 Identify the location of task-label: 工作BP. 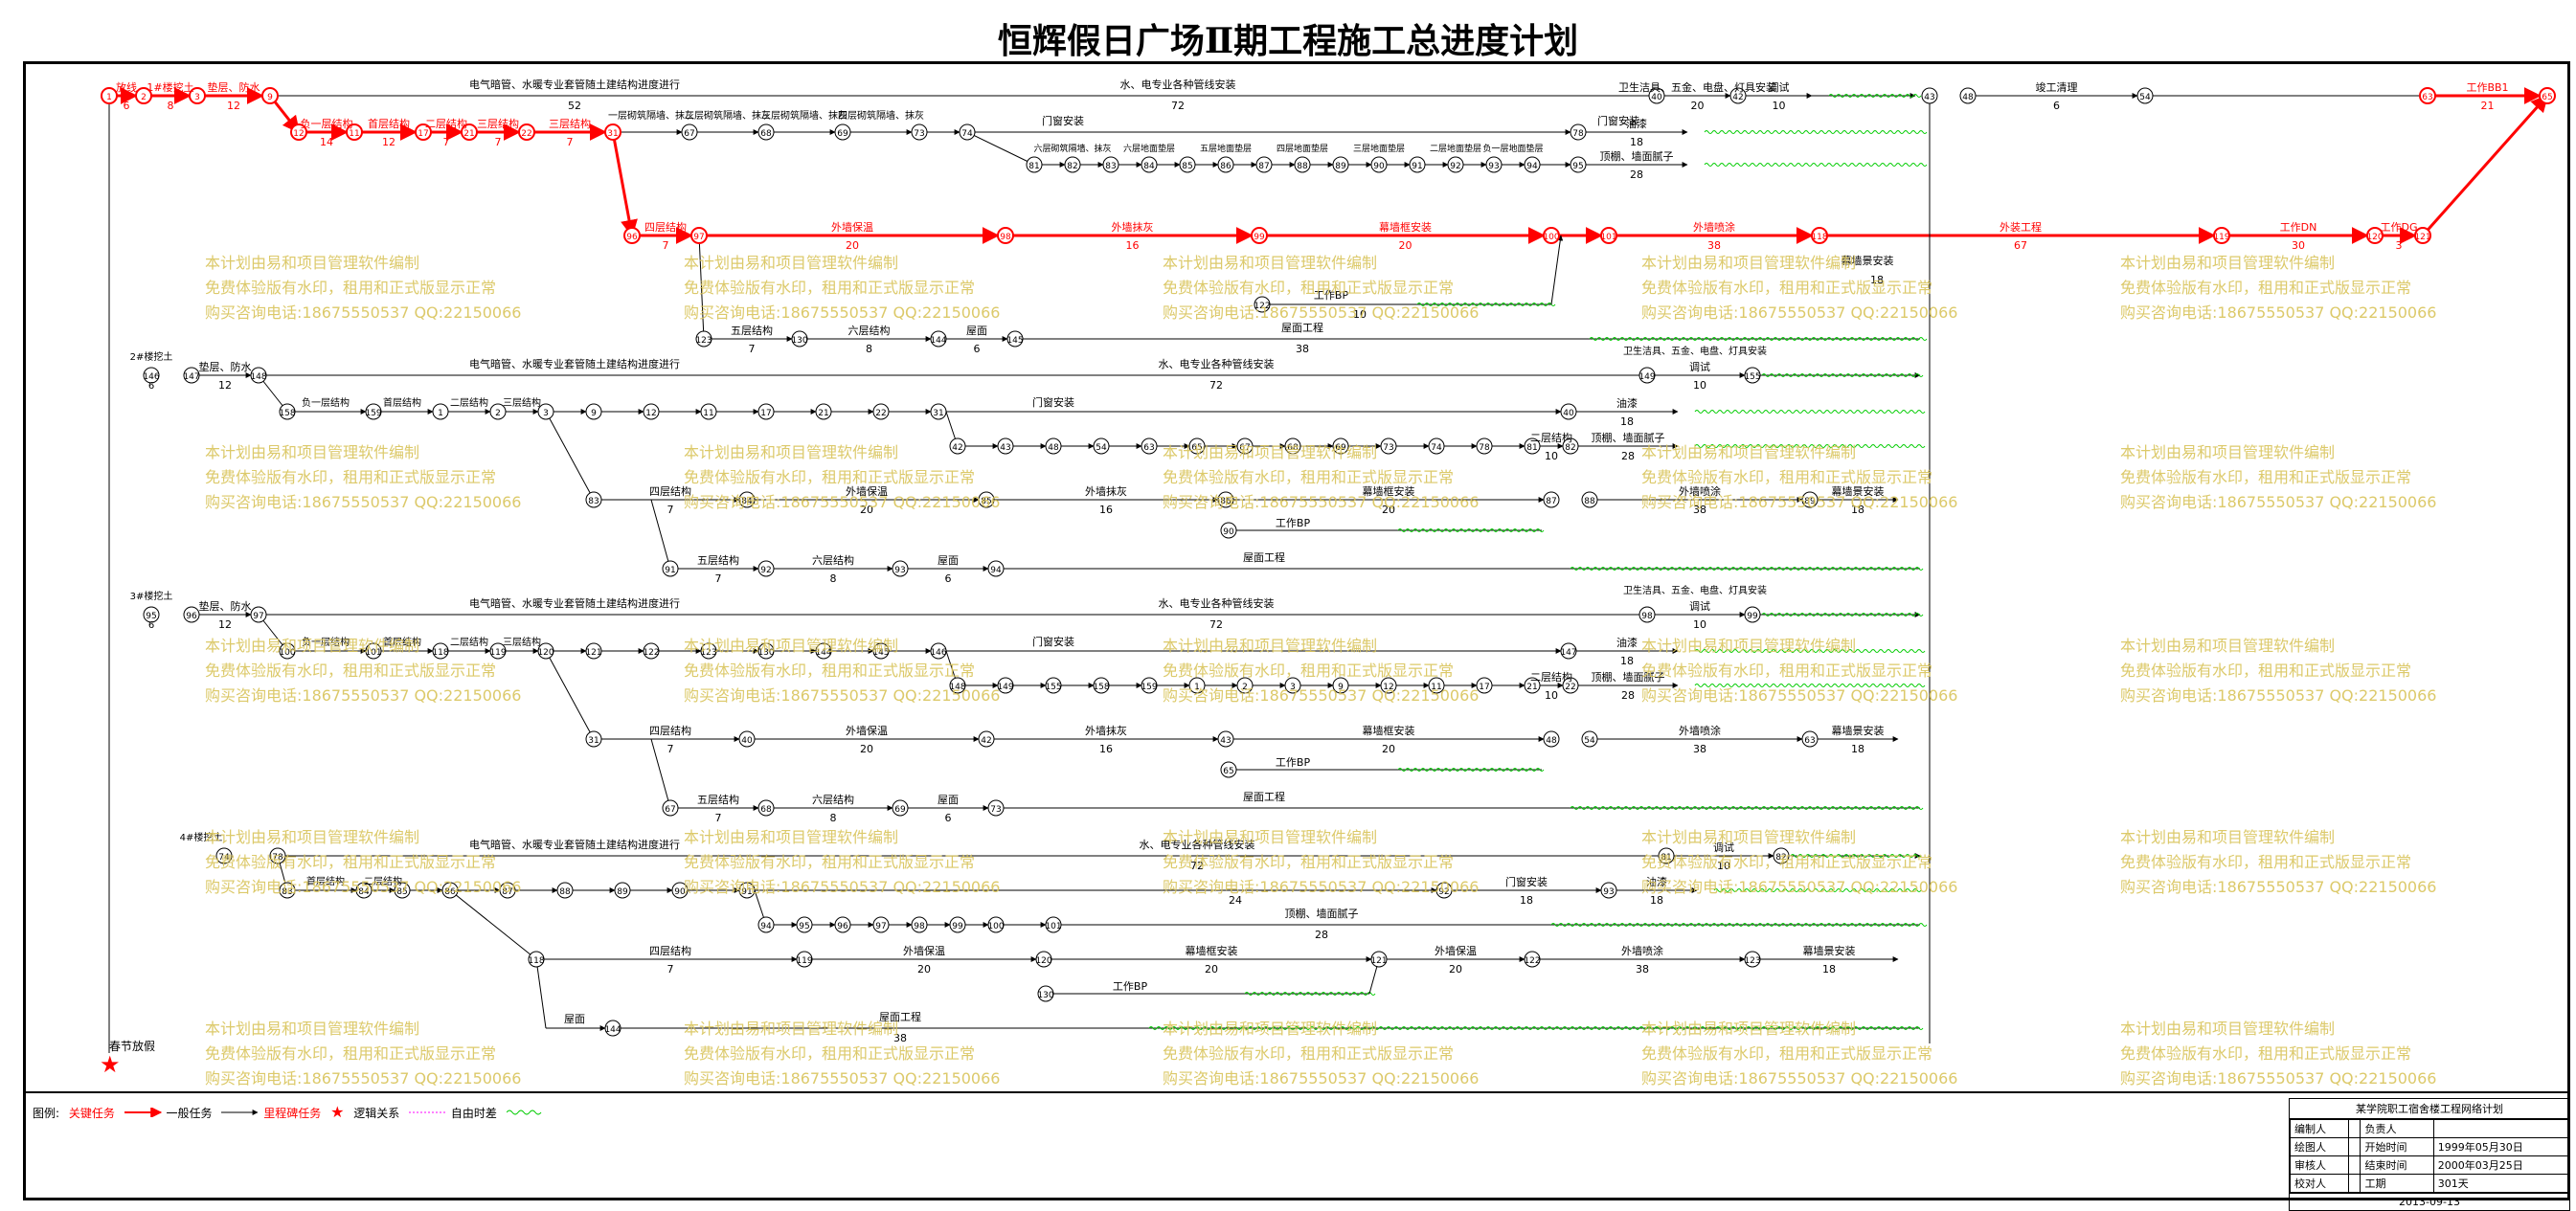
(1331, 295).